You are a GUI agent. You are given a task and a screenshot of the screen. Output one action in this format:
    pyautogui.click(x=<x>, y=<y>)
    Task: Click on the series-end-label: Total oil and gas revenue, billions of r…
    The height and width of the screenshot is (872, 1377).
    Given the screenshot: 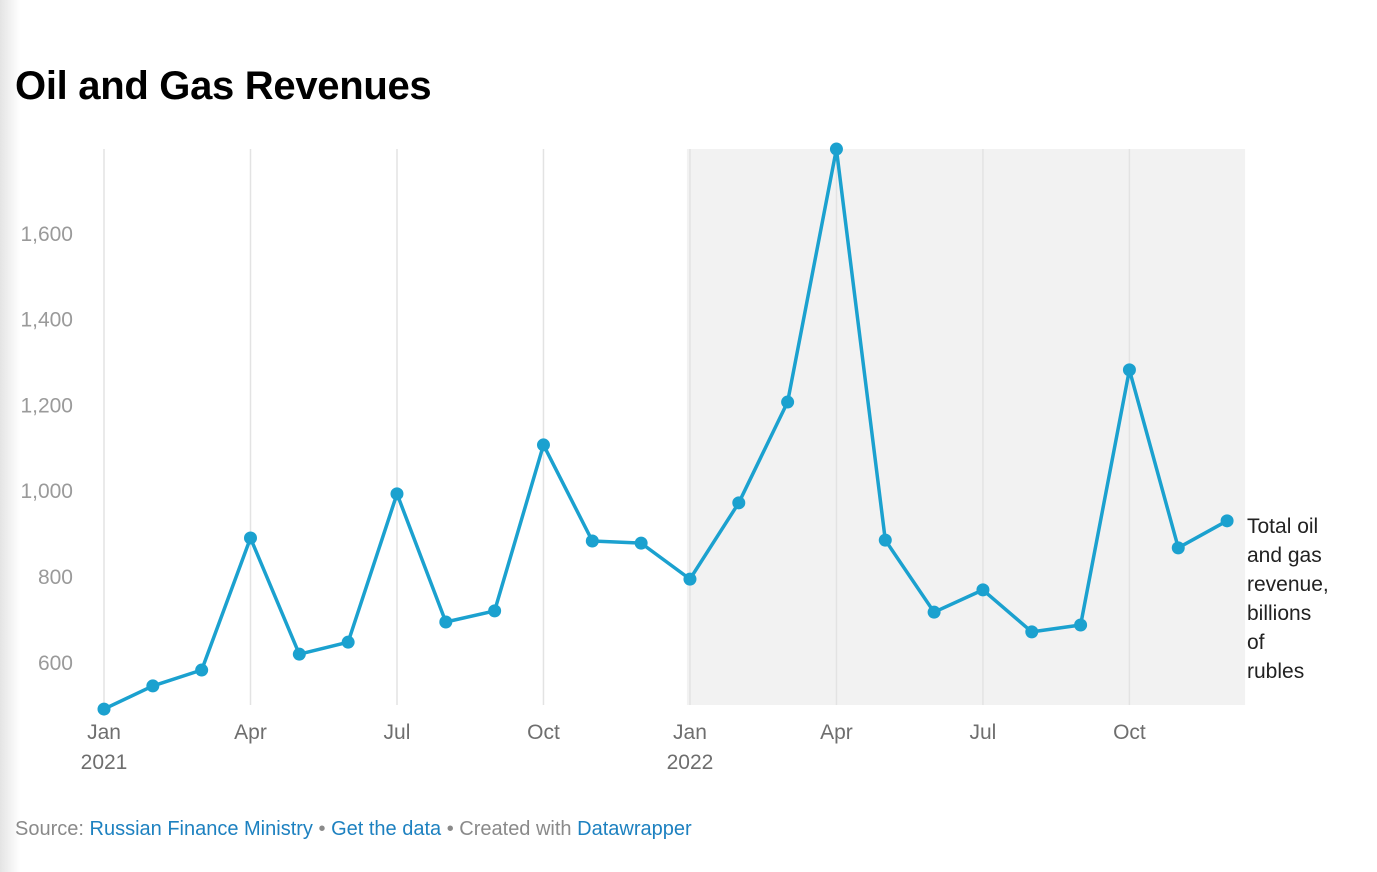 What is the action you would take?
    pyautogui.click(x=1307, y=599)
    